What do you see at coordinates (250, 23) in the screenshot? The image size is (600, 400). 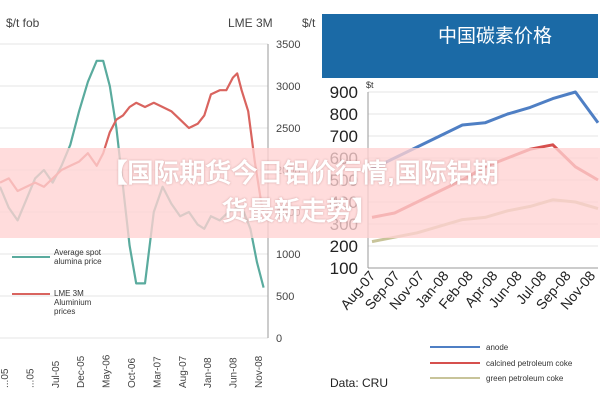 I see `right-axis-label: LME 3M` at bounding box center [250, 23].